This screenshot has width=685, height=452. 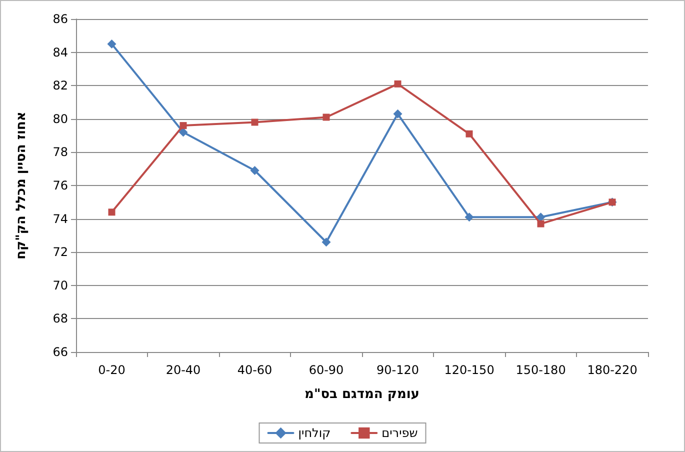 I want to click on y-tick-label: 76, so click(x=60, y=185).